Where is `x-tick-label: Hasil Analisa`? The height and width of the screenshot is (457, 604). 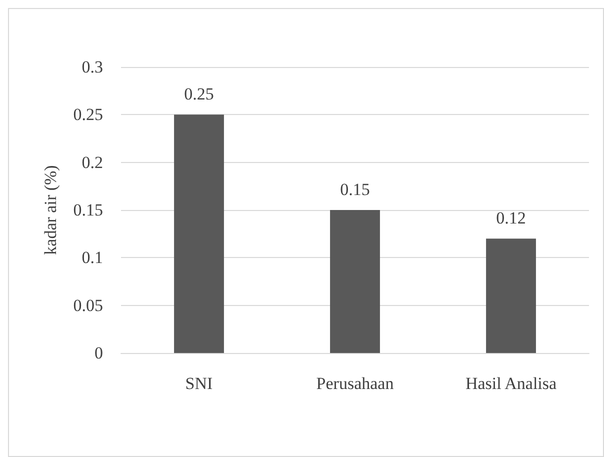 x-tick-label: Hasil Analisa is located at coordinates (511, 383).